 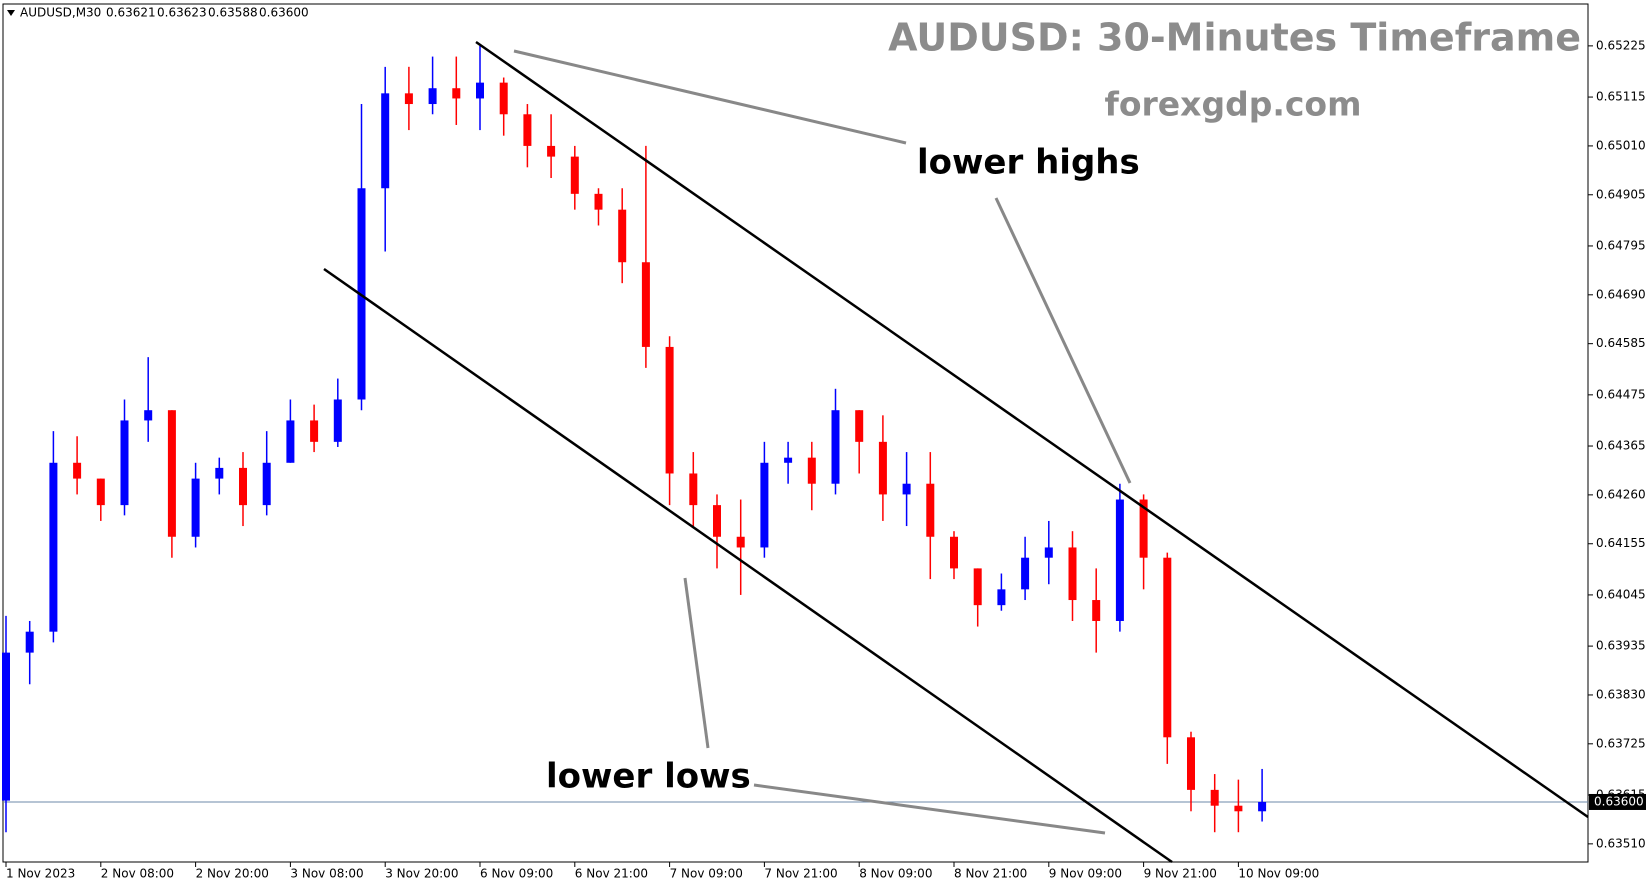 What do you see at coordinates (1621, 194) in the screenshot?
I see `y-tick-label: 0.64905` at bounding box center [1621, 194].